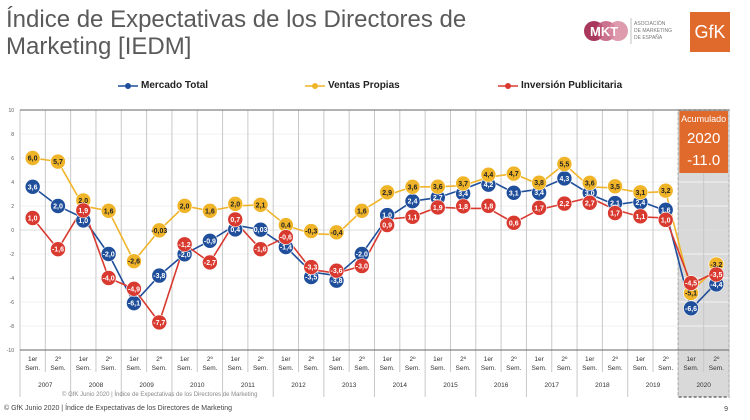  Describe the element at coordinates (648, 37) in the screenshot. I see `svg-text: DE ESPAÑA` at that location.